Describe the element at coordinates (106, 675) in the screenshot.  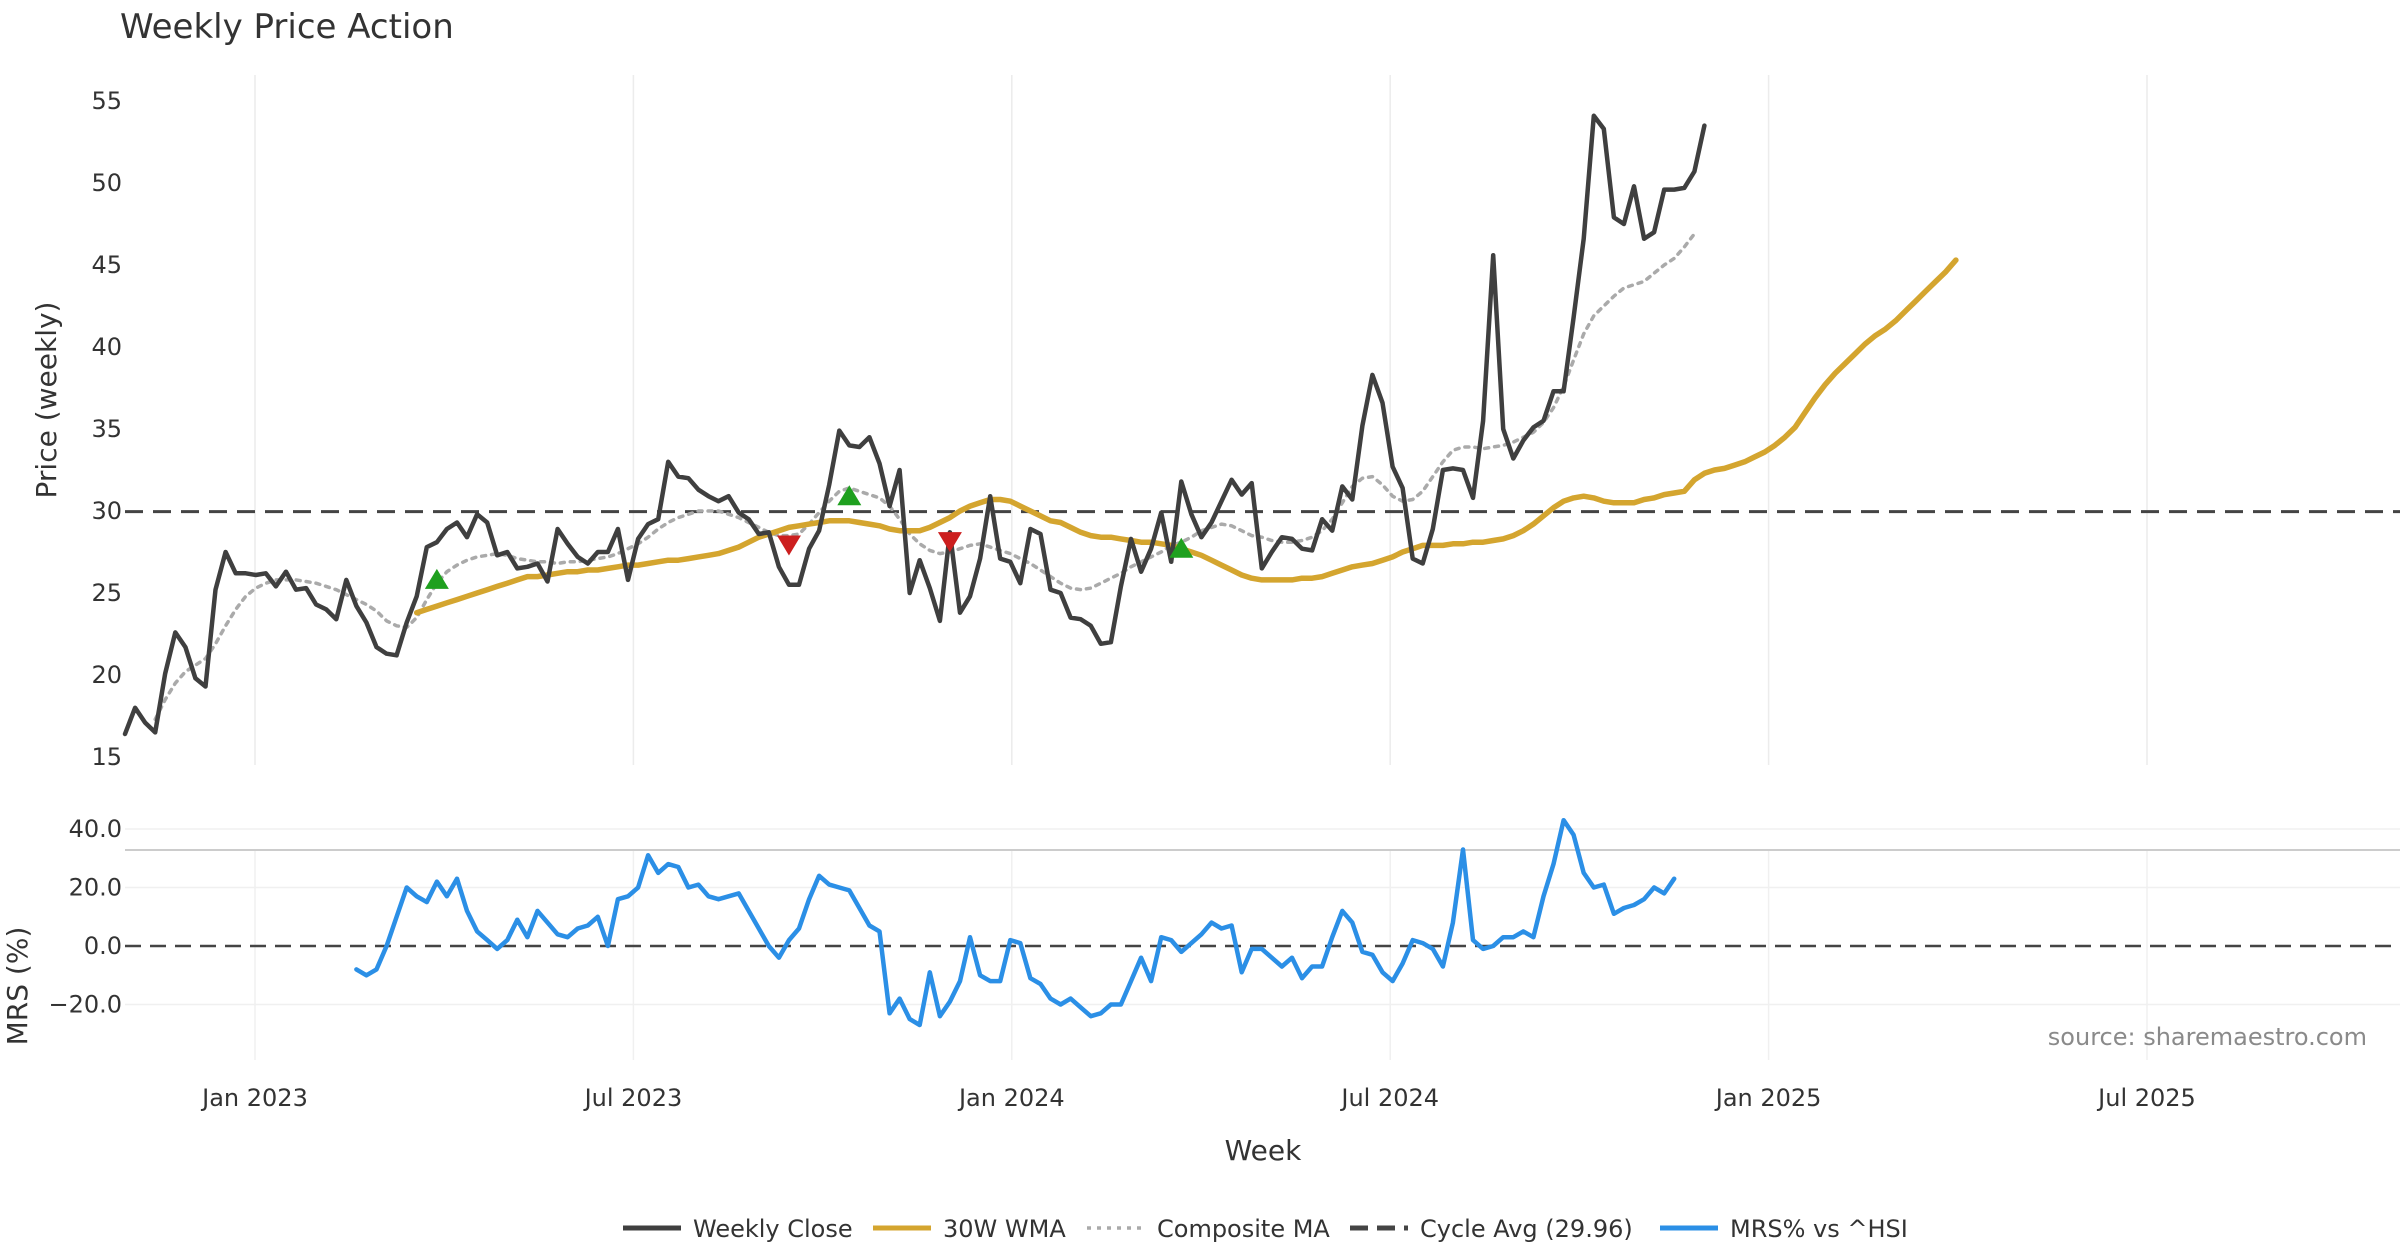
I see `y-tick-label: 20` at that location.